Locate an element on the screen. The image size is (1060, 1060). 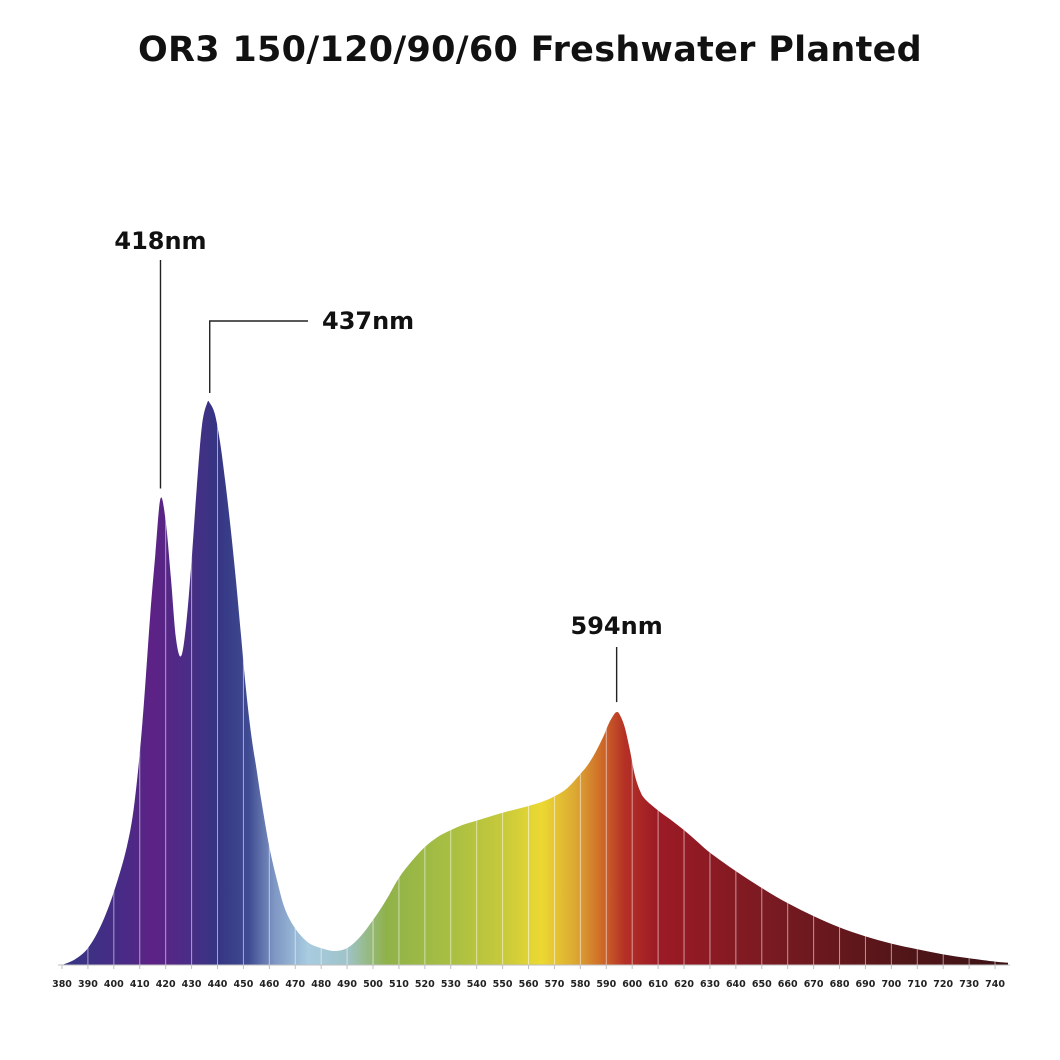
tick-label-550: 550 is located at coordinates (503, 984).